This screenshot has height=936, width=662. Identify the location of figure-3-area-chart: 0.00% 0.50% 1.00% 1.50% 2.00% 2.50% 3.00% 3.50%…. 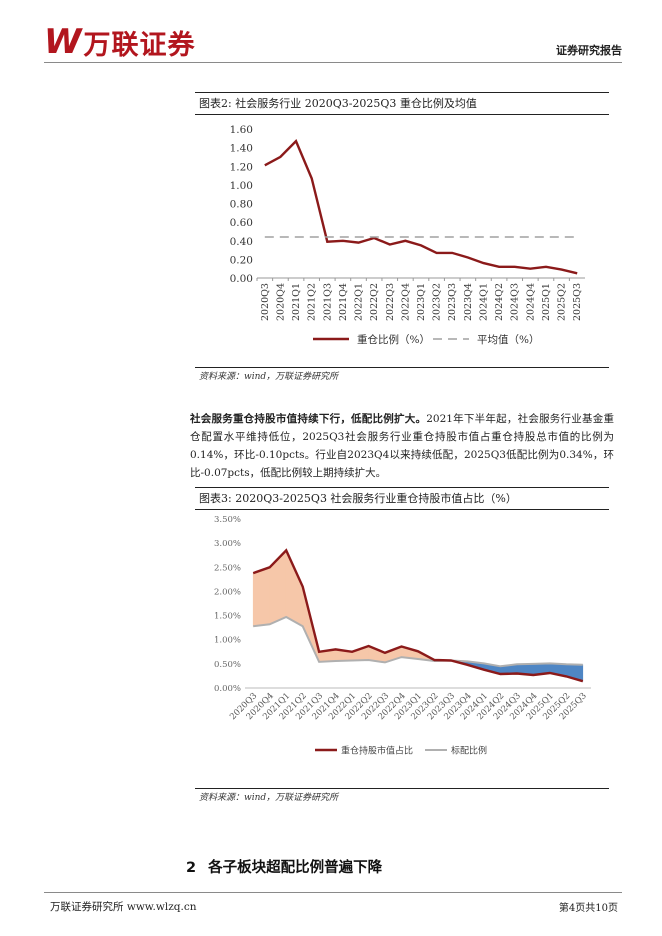
(402, 636).